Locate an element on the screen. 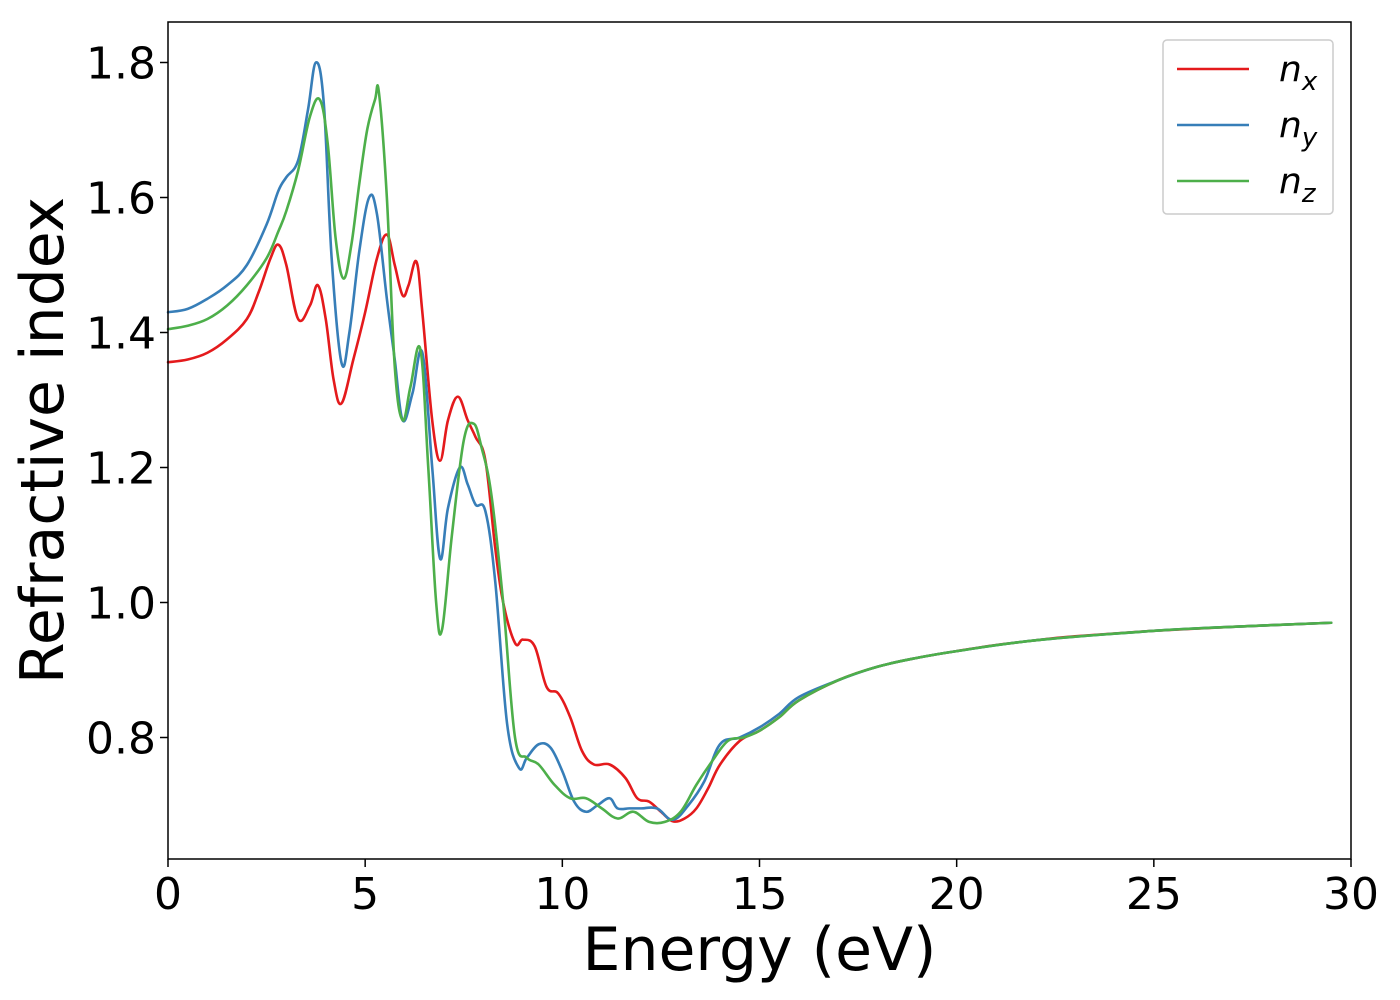 The width and height of the screenshot is (1400, 1000). y-tick-label: 0.8 is located at coordinates (121, 739).